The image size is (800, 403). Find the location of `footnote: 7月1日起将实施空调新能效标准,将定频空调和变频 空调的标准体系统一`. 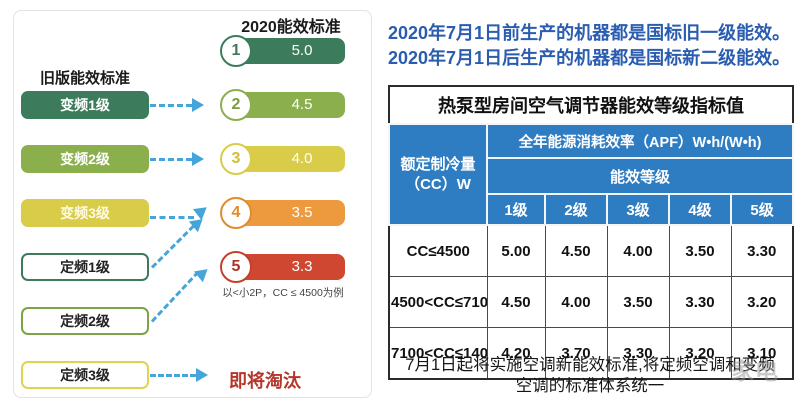

footnote: 7月1日起将实施空调新能效标准,将定频空调和变频 空调的标准体系统一 is located at coordinates (590, 376).